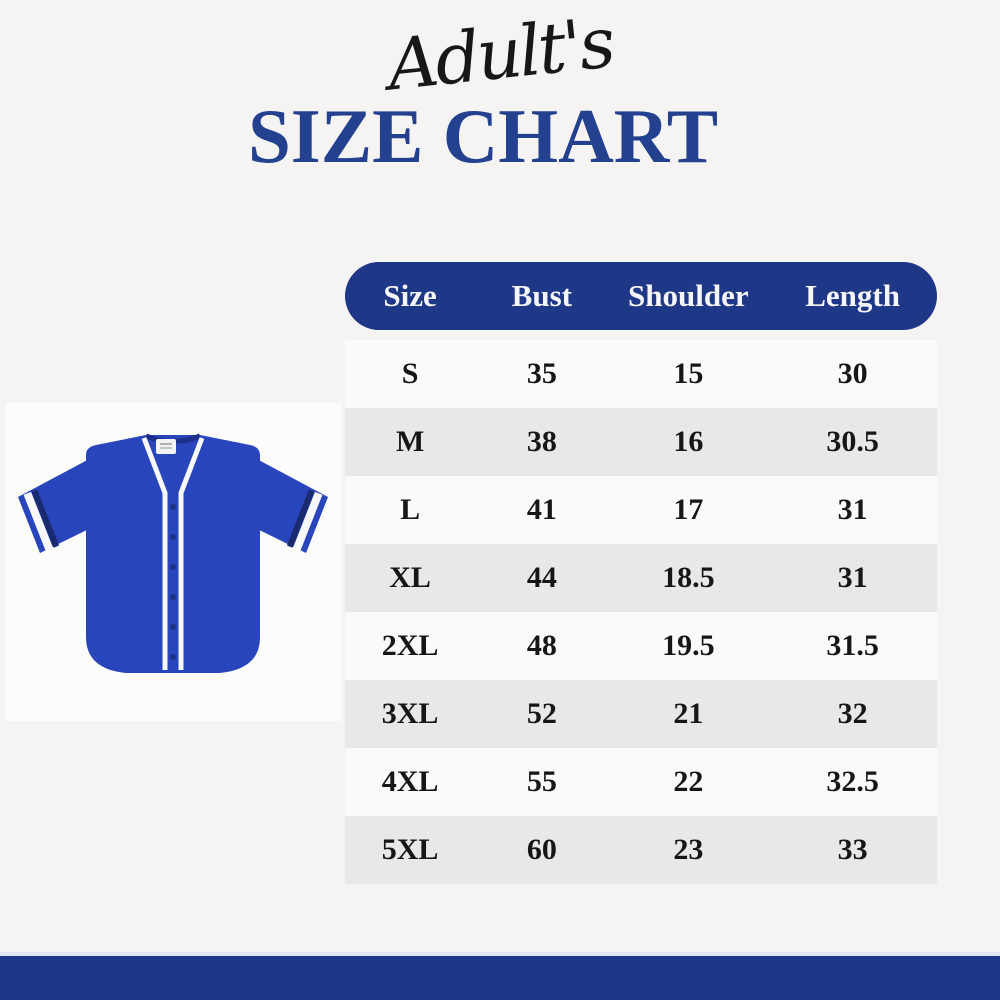  Describe the element at coordinates (410, 577) in the screenshot. I see `cell-size: XL` at that location.